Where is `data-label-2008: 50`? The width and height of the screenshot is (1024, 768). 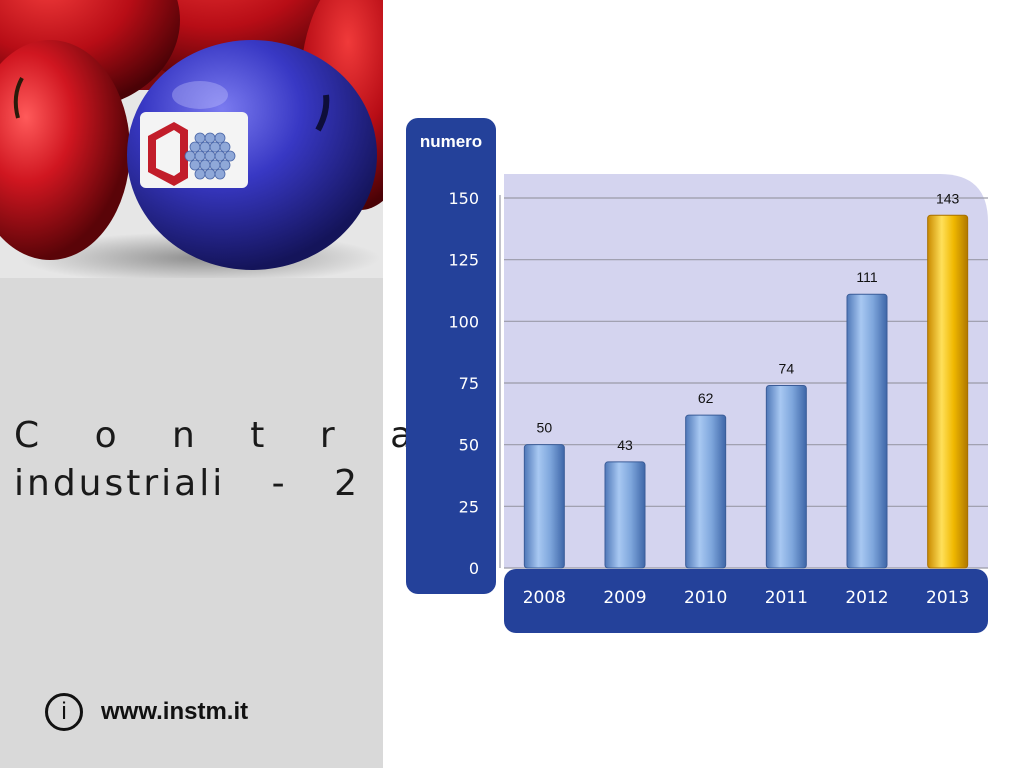
data-label-2008: 50 is located at coordinates (545, 428).